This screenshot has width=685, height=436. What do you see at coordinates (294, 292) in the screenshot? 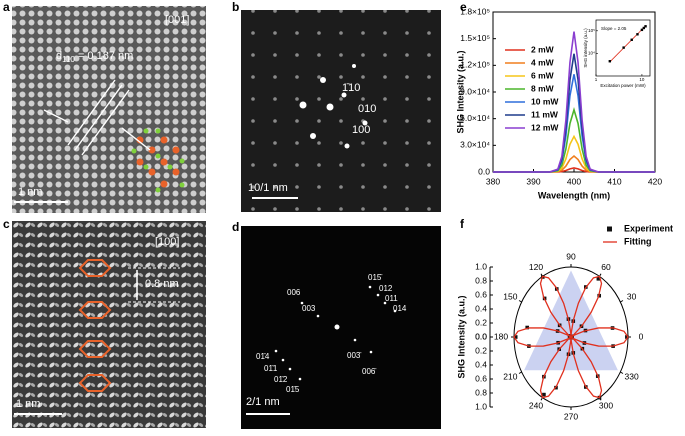
I see `spot-label: 006` at bounding box center [294, 292].